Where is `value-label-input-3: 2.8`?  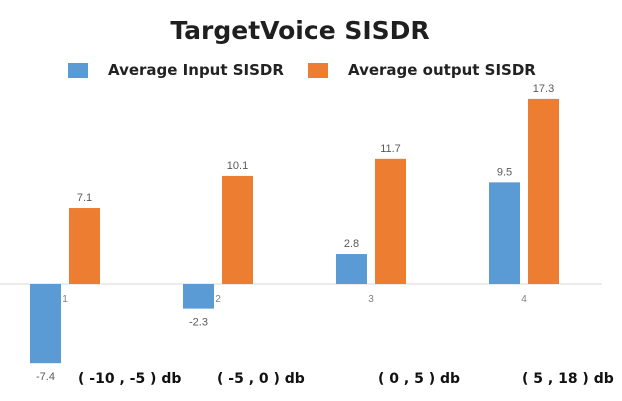 value-label-input-3: 2.8 is located at coordinates (351, 244).